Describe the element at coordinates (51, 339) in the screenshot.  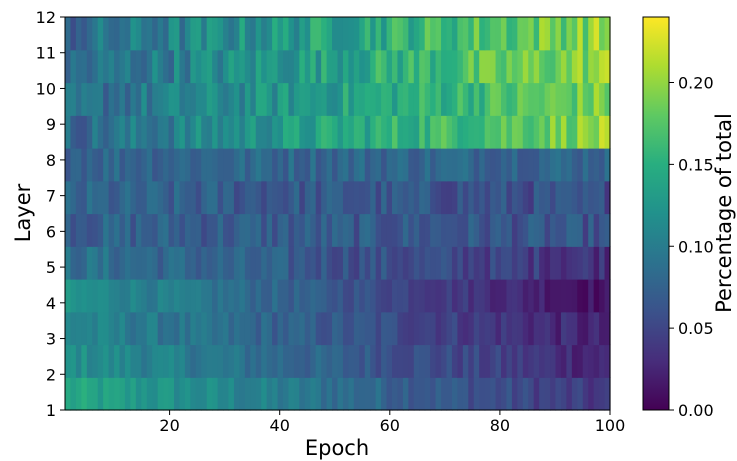
I see `y-tick-label: 3` at that location.